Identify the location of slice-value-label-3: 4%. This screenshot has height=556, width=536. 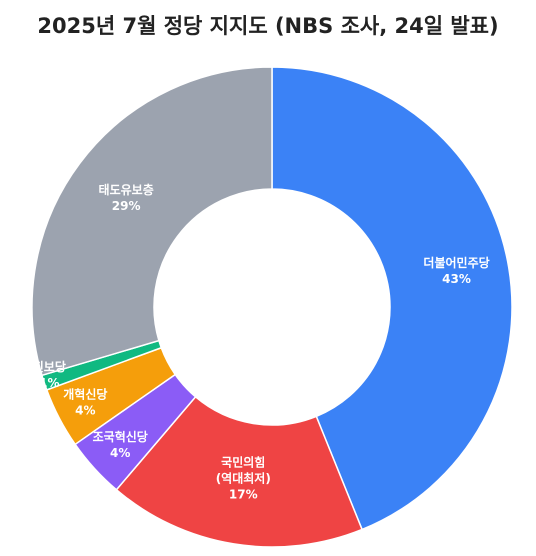
(120, 453).